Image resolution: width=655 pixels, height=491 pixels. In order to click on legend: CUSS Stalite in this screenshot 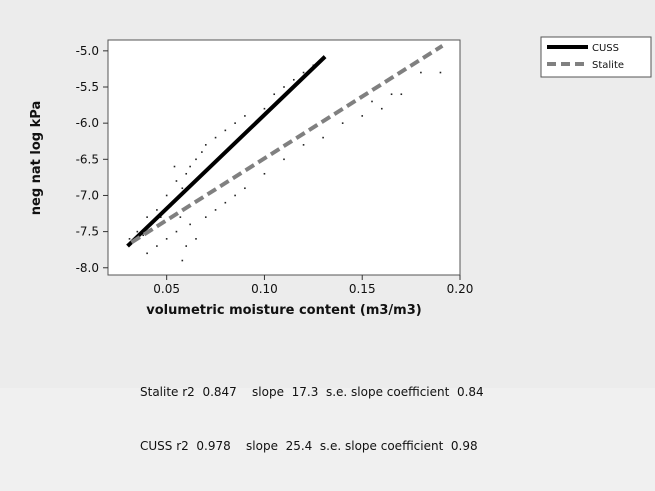, I will do `click(596, 57)`.